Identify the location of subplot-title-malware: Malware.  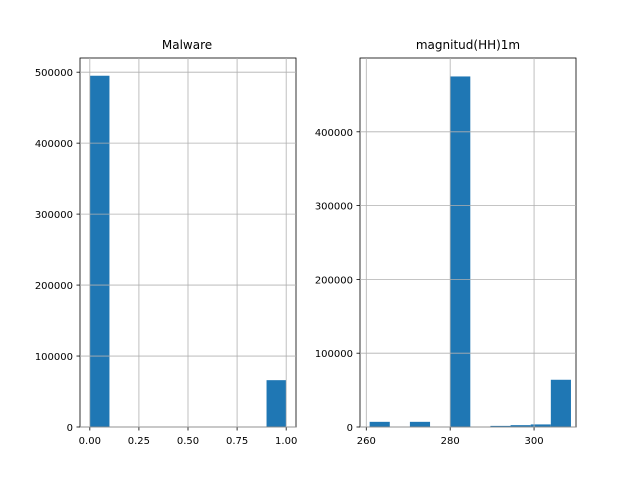
(187, 45).